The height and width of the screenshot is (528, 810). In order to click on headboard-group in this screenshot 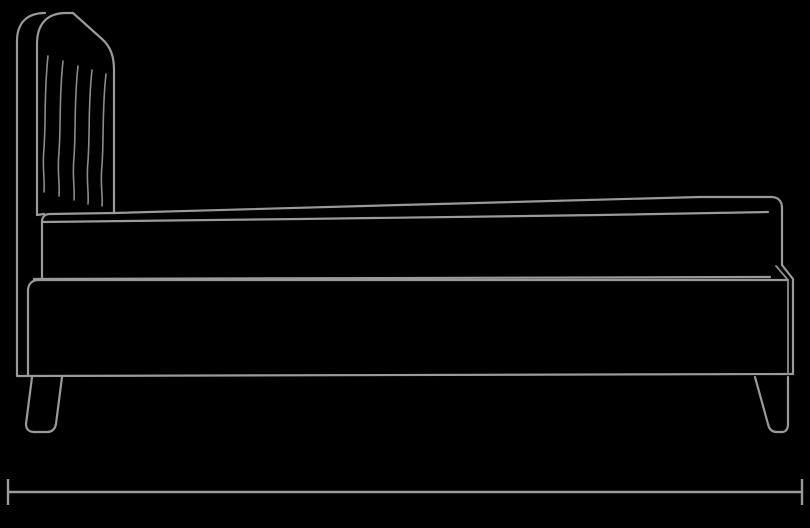, I will do `click(65, 194)`.